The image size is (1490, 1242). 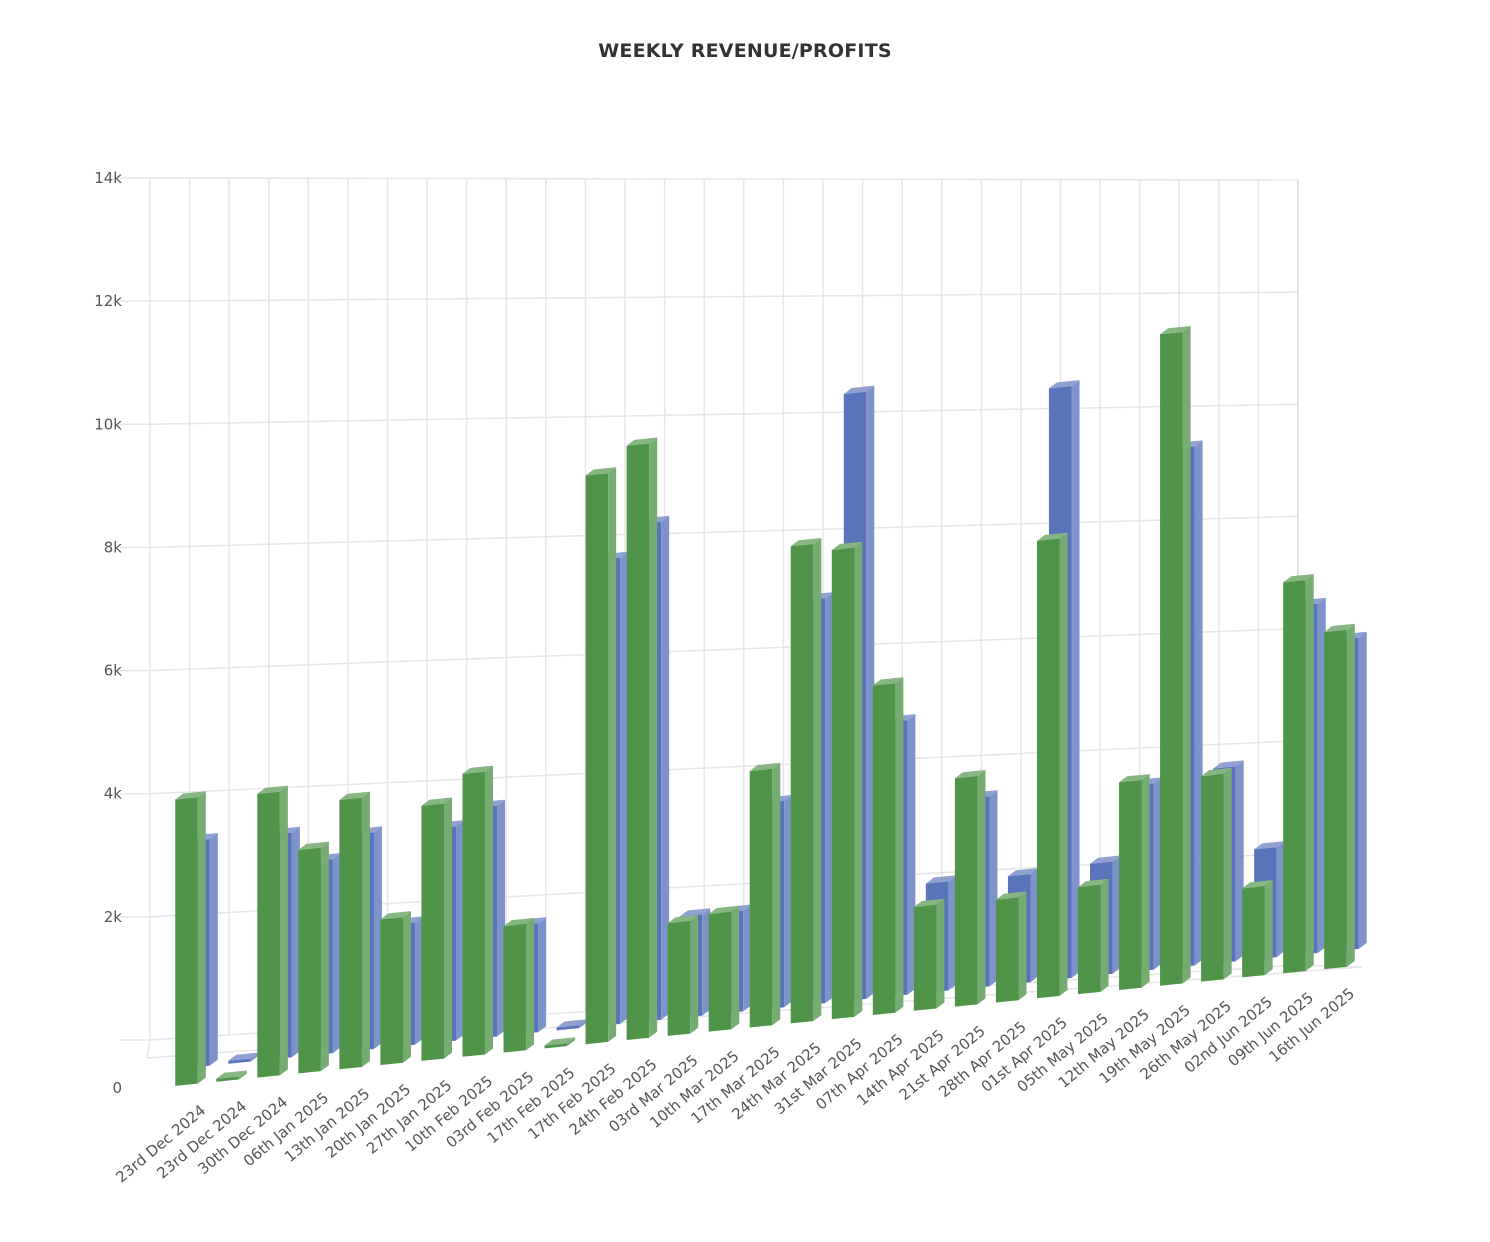 What do you see at coordinates (745, 51) in the screenshot?
I see `chart-title: WEEKLY REVENUE/PROFITS` at bounding box center [745, 51].